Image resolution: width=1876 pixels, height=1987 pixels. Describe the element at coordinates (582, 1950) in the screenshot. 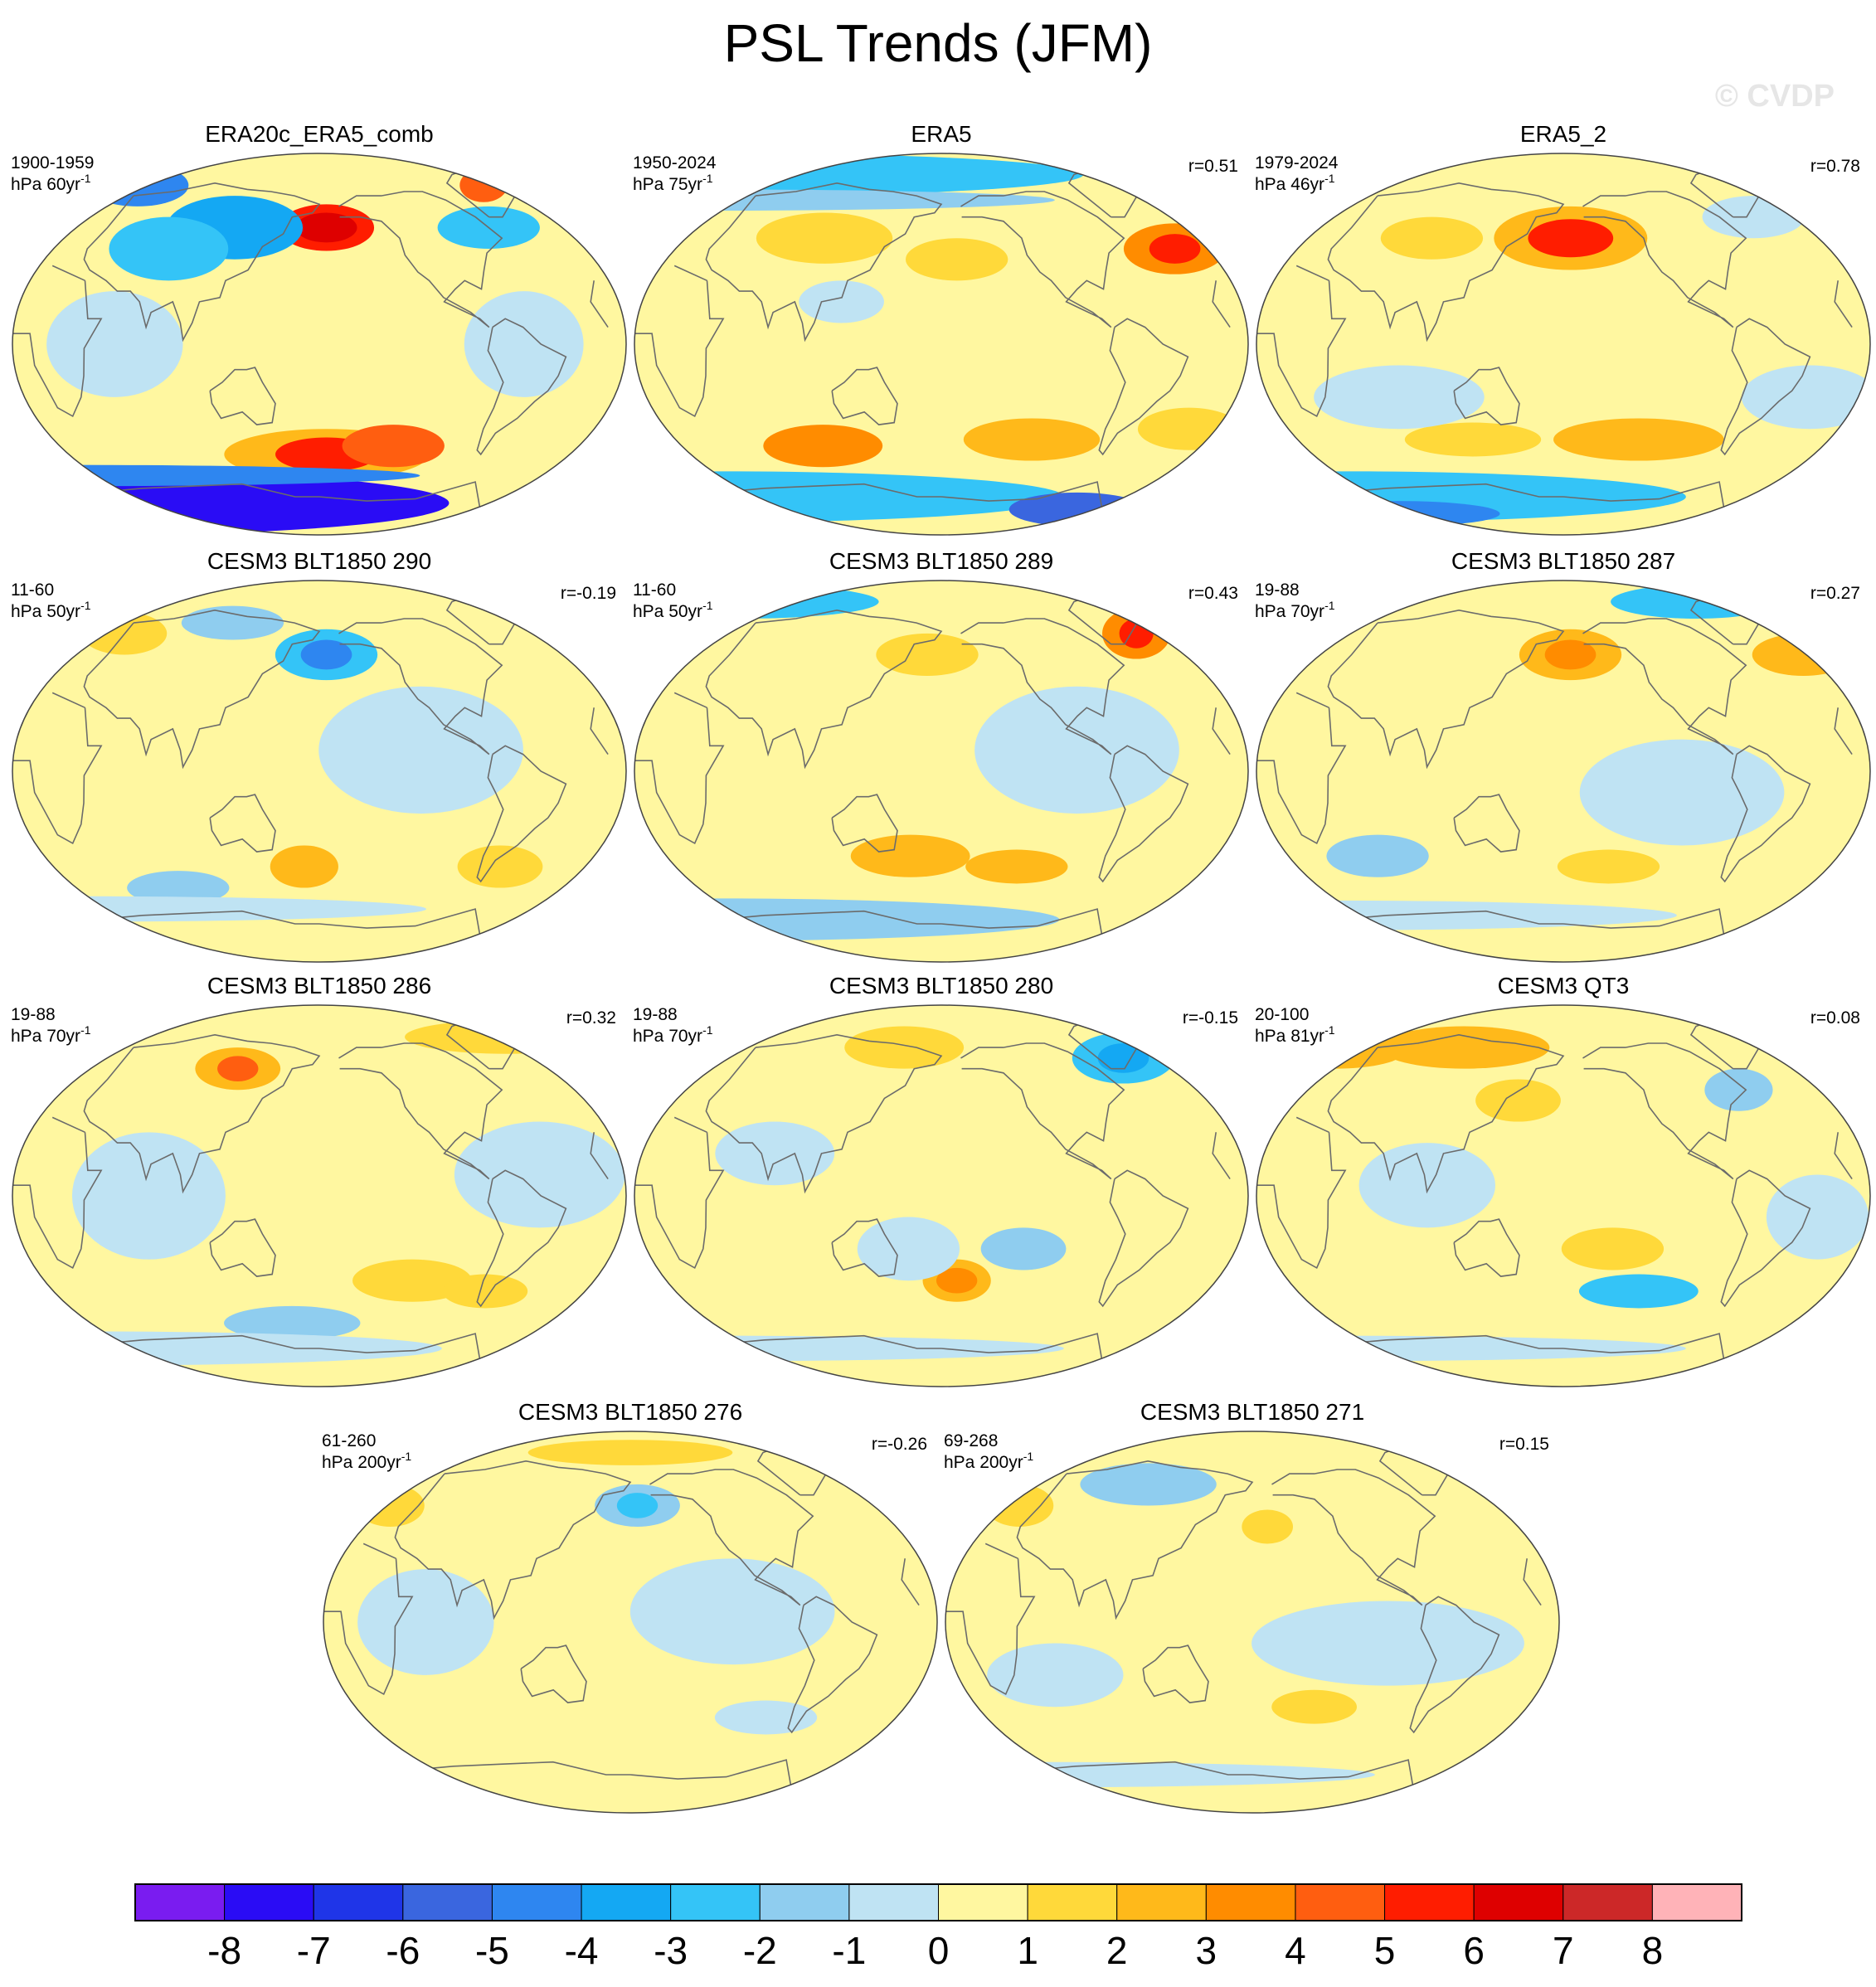

I see `colorbar-tick-label: -4` at that location.